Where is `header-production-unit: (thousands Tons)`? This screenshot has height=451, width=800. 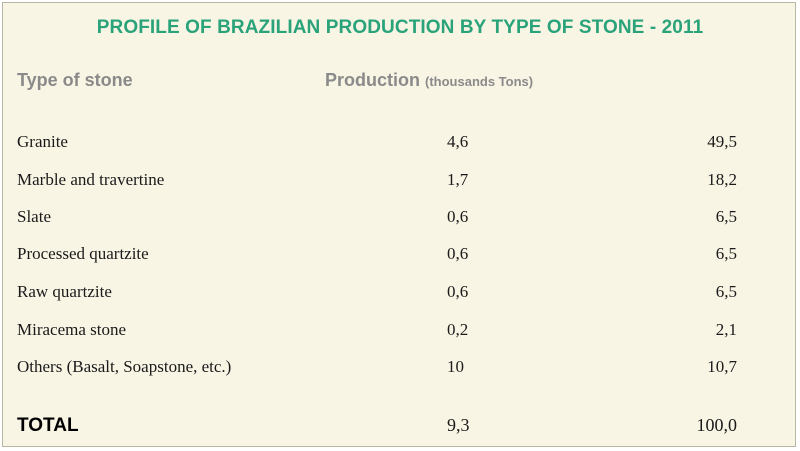 header-production-unit: (thousands Tons) is located at coordinates (479, 81).